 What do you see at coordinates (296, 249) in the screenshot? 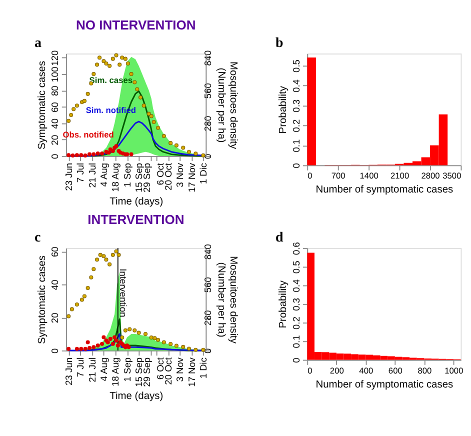
I see `y-tick-label: 0.6` at bounding box center [296, 249].